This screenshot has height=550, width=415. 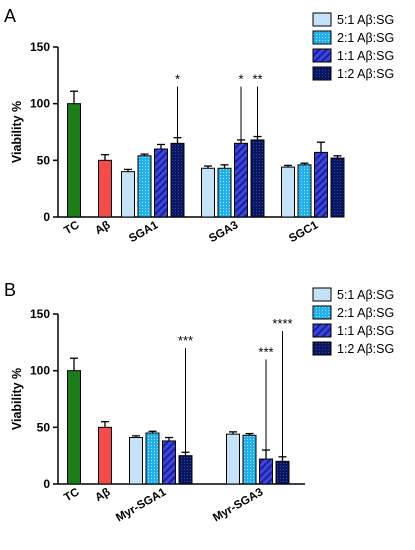 What do you see at coordinates (257, 79) in the screenshot?
I see `significance-stars: **` at bounding box center [257, 79].